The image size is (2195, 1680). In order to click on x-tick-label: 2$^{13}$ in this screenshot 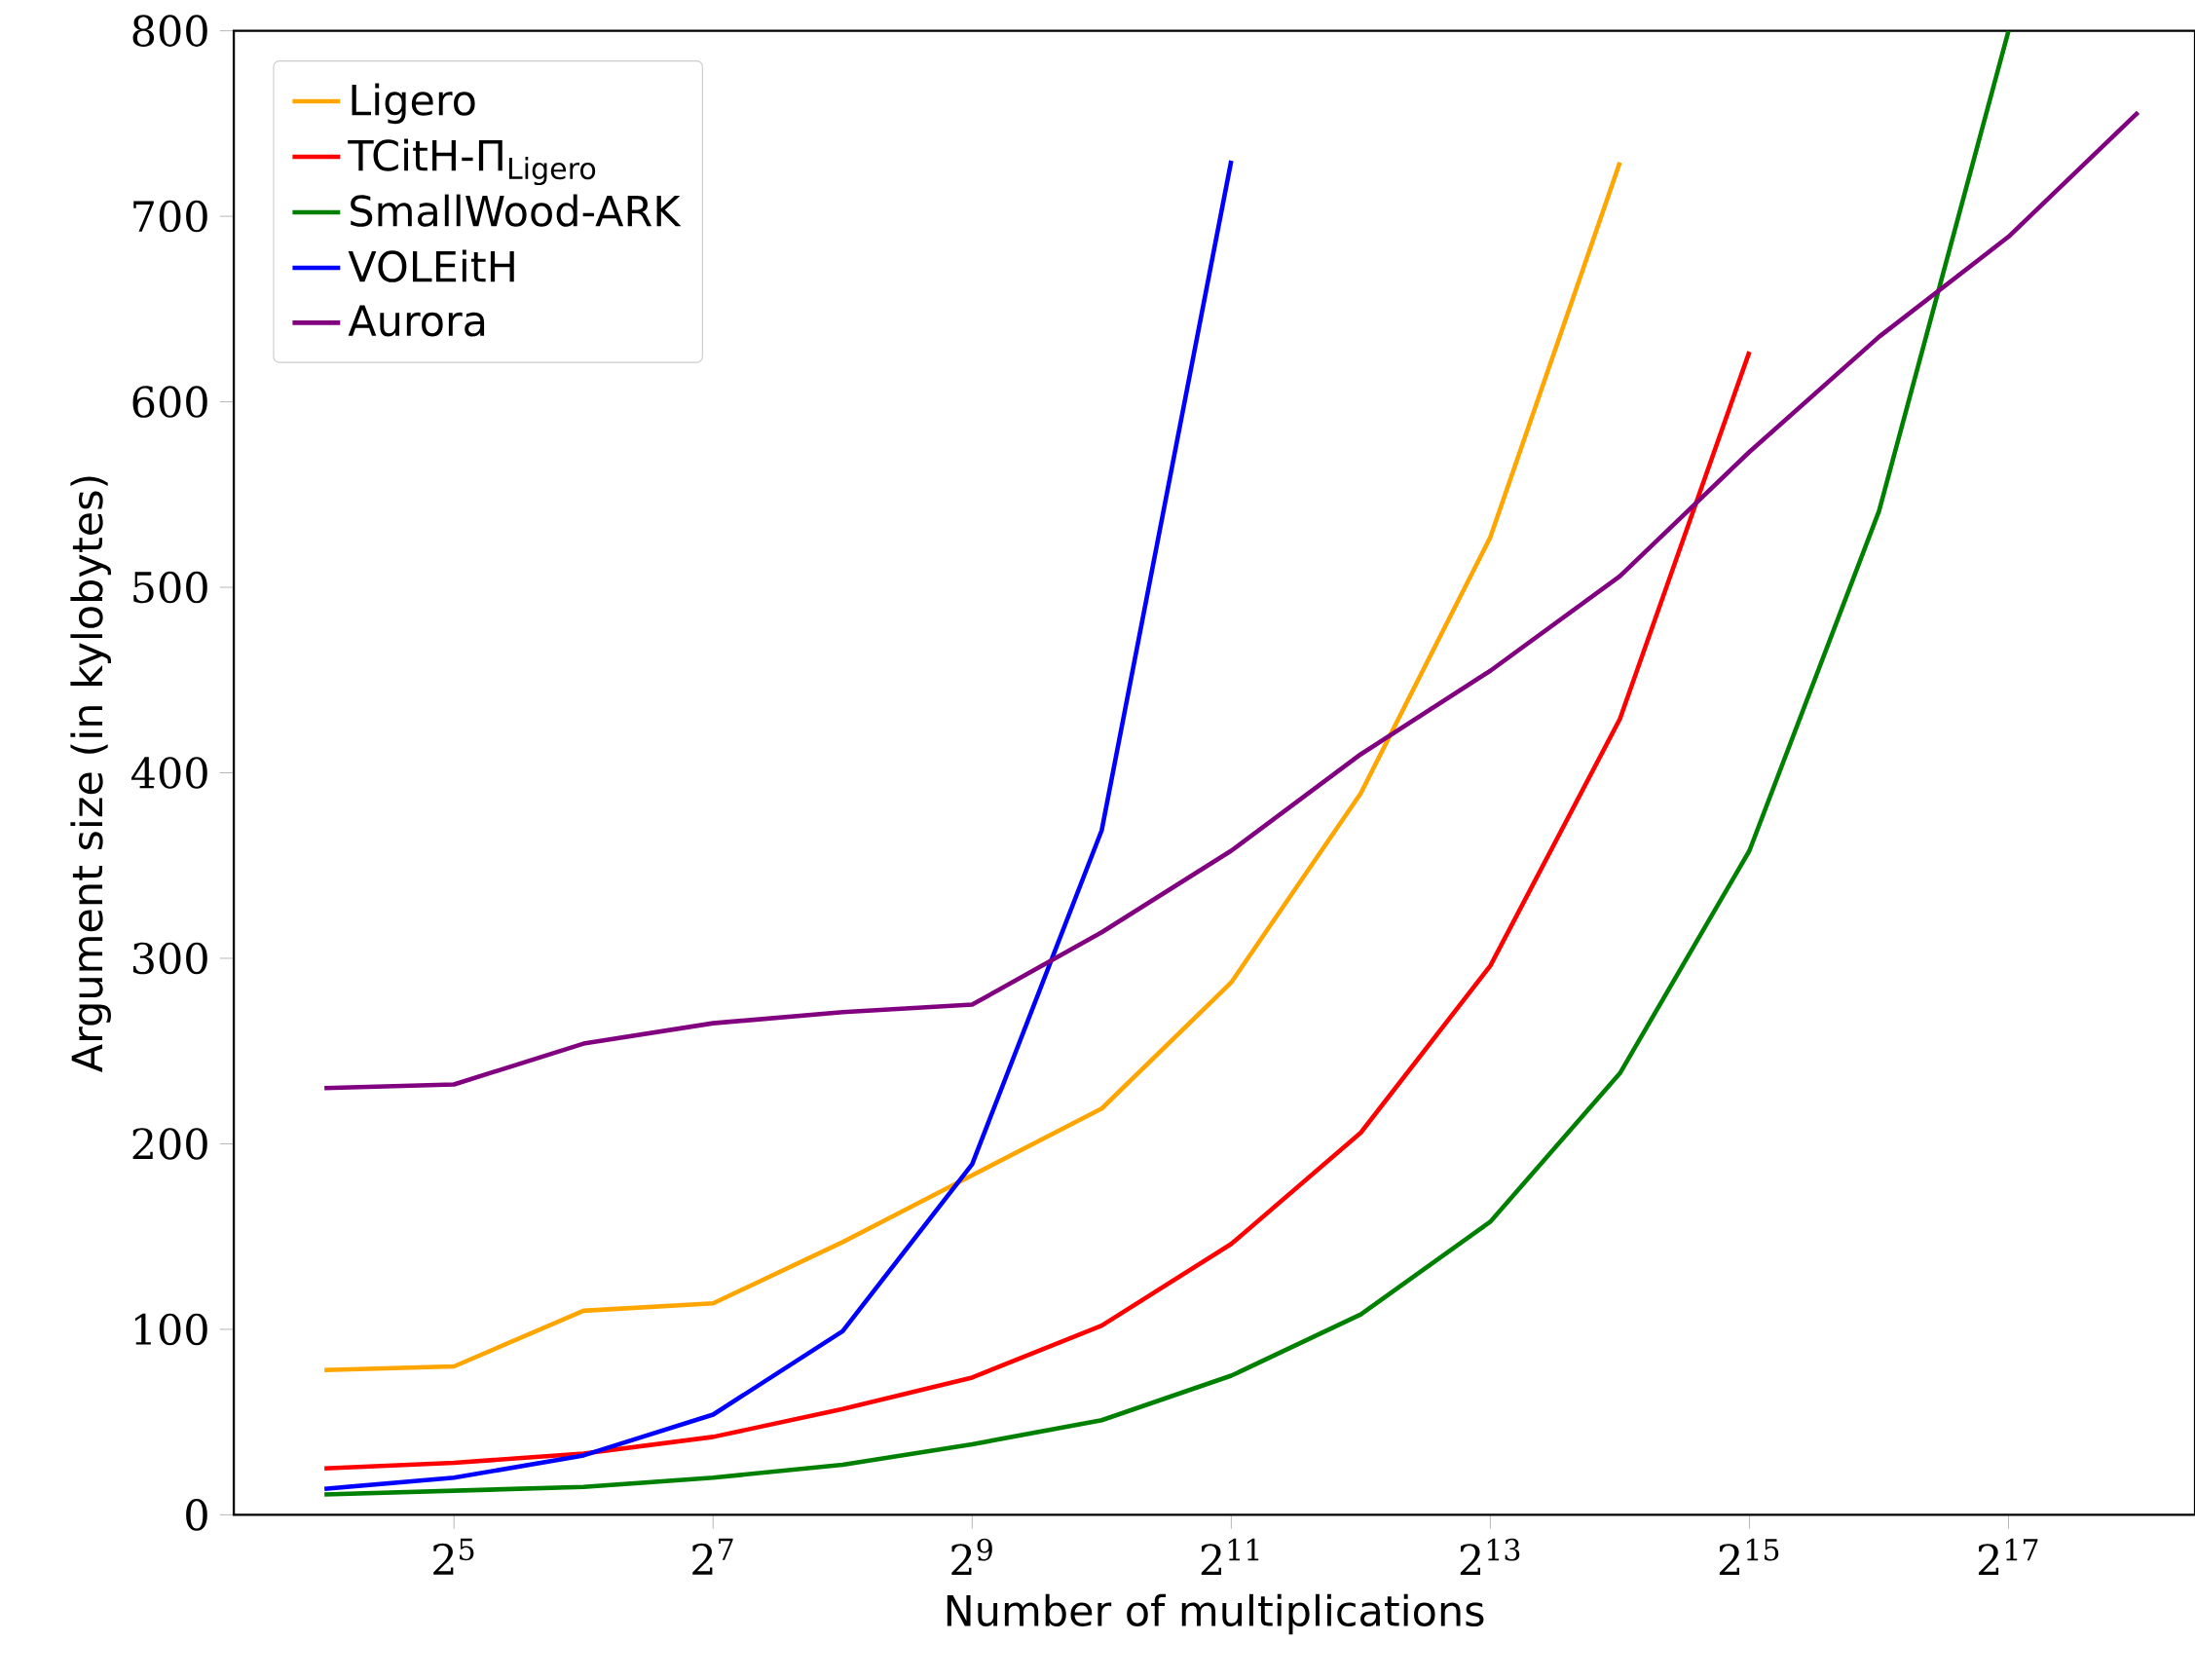, I will do `click(1490, 1557)`.